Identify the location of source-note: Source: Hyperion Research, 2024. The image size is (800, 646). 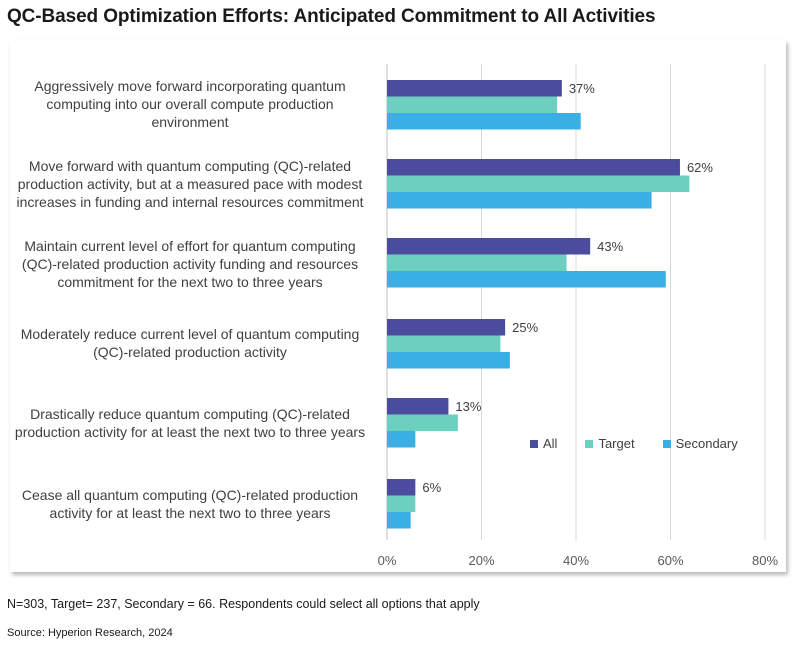
(90, 633).